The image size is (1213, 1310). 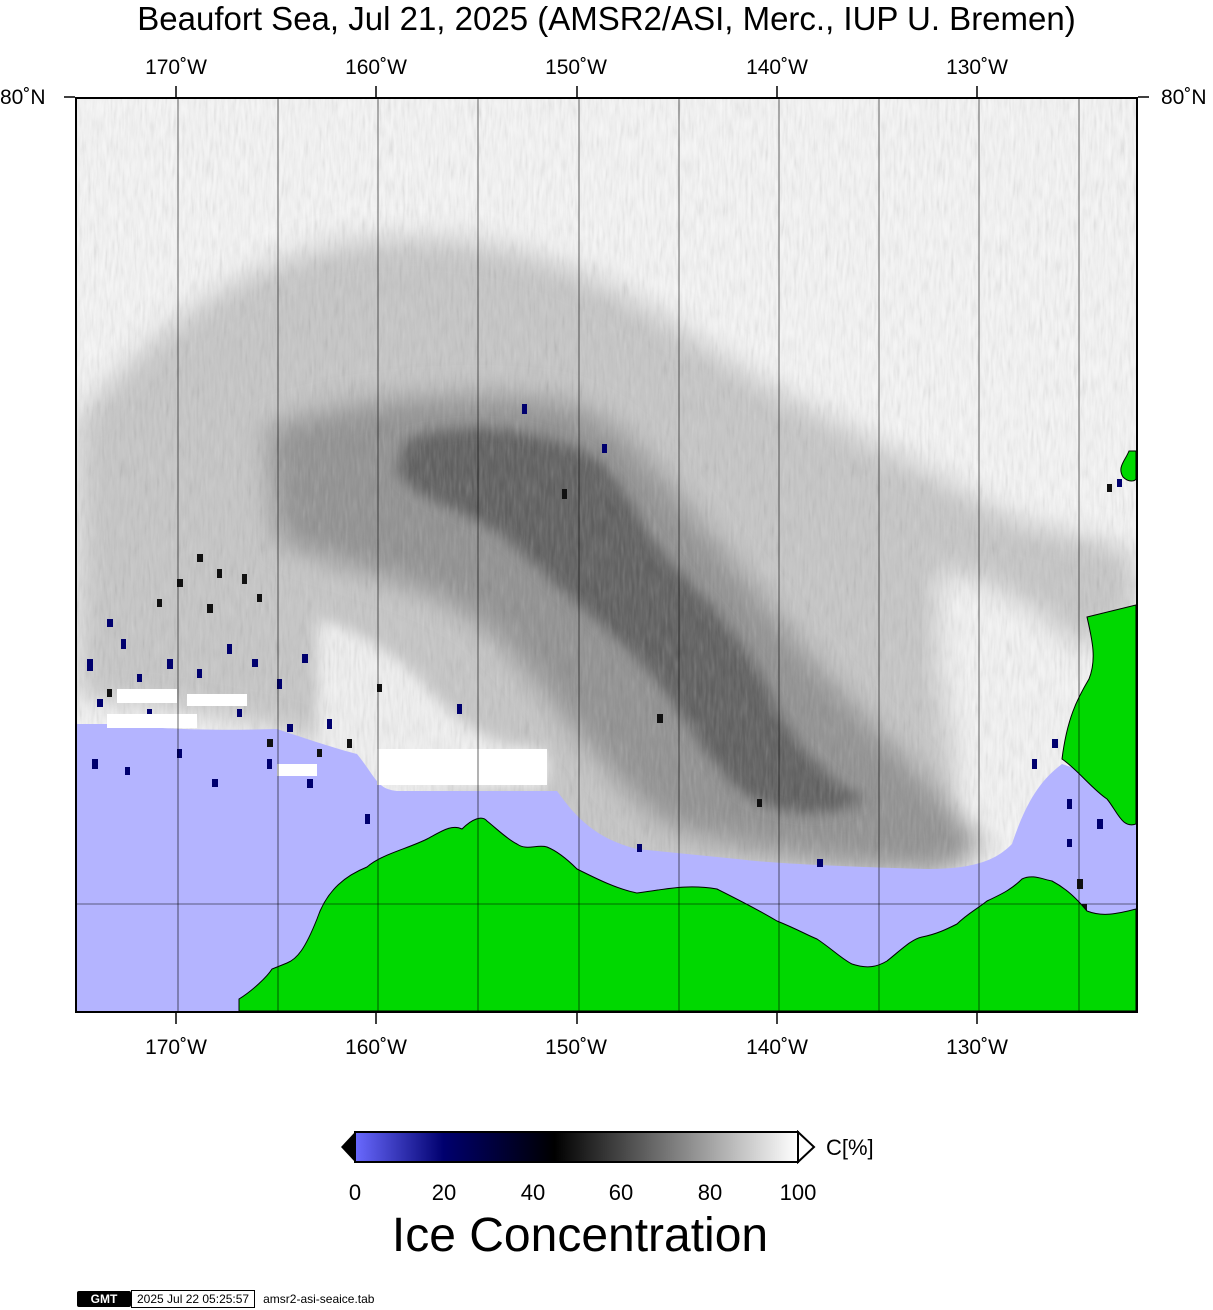 What do you see at coordinates (687, 914) in the screenshot?
I see `land-alaska` at bounding box center [687, 914].